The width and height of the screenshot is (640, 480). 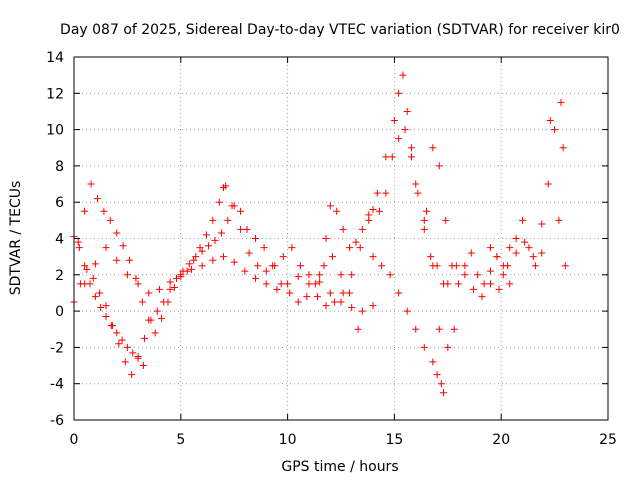 I want to click on x-tick-label: 5, so click(x=180, y=440).